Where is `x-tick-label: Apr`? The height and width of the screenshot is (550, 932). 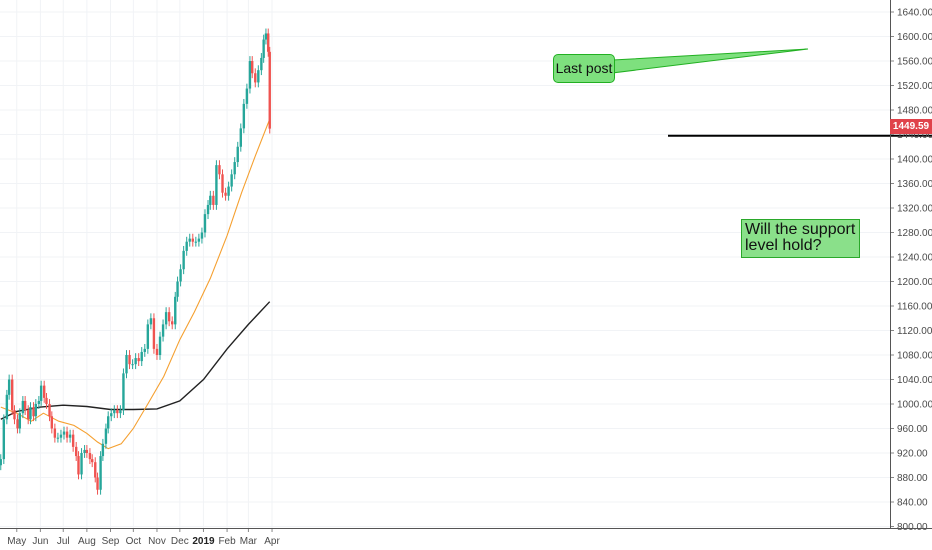
x-tick-label: Apr is located at coordinates (272, 541).